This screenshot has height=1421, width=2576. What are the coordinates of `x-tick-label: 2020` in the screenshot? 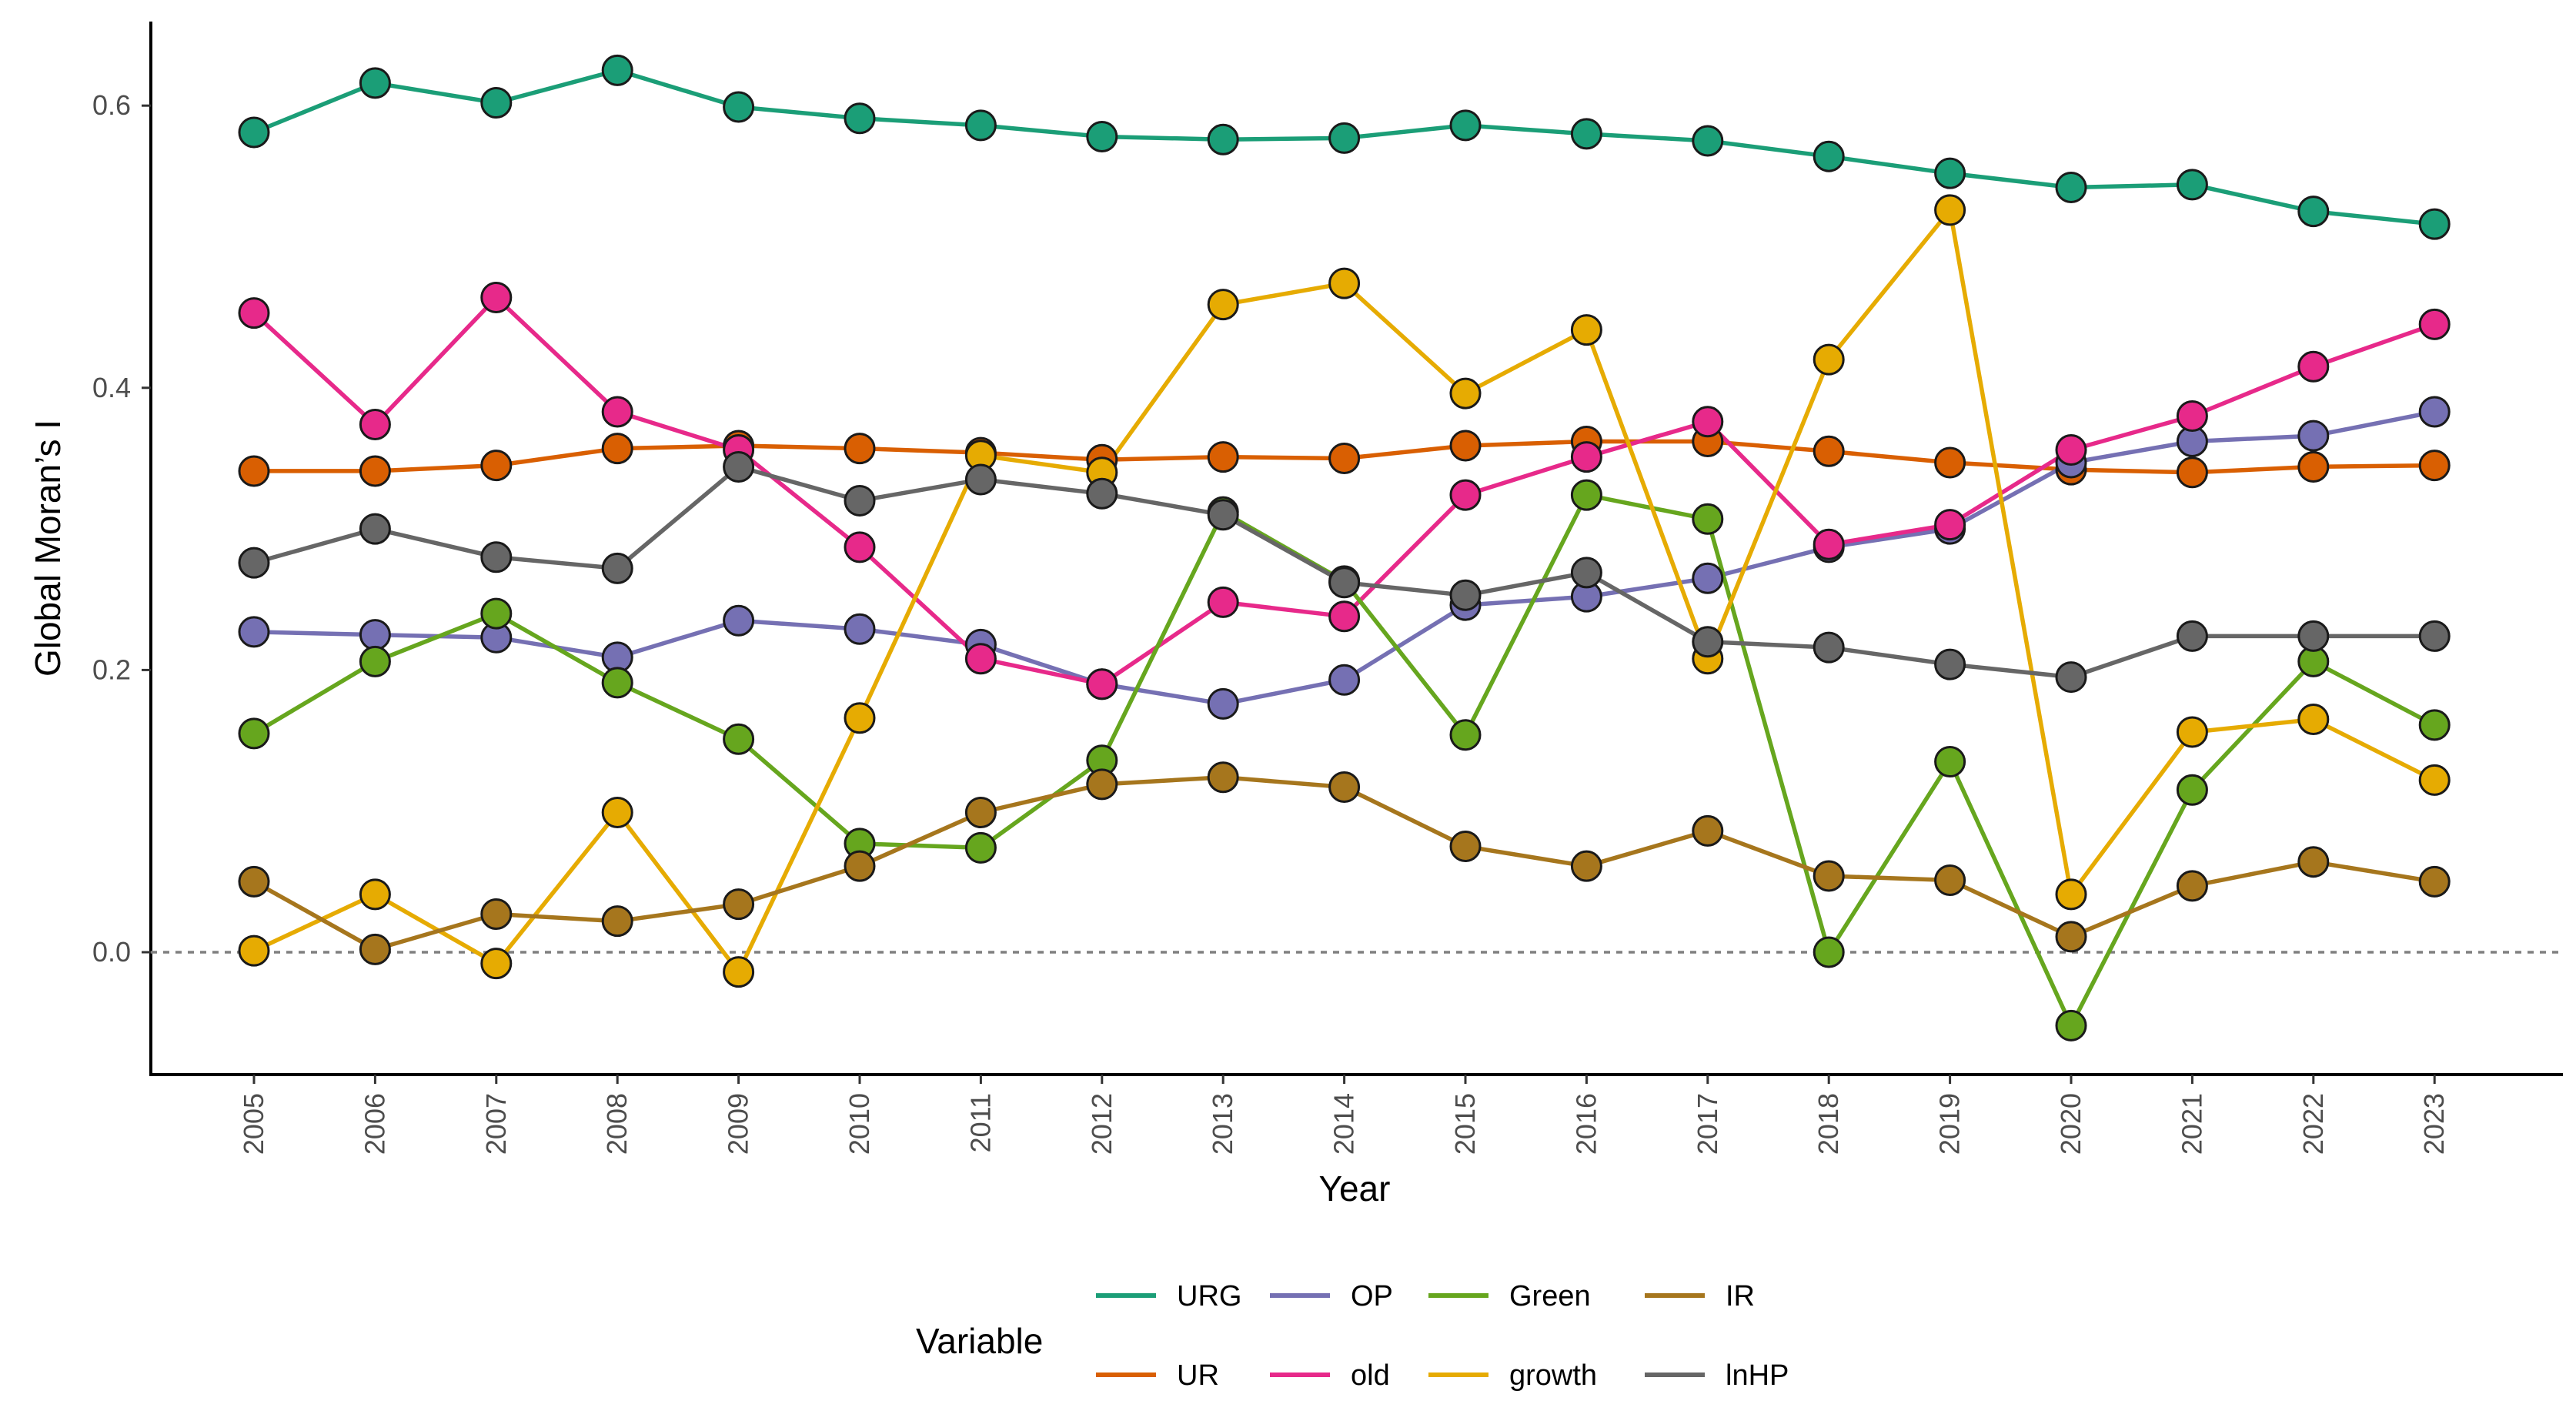 It's located at (2071, 1124).